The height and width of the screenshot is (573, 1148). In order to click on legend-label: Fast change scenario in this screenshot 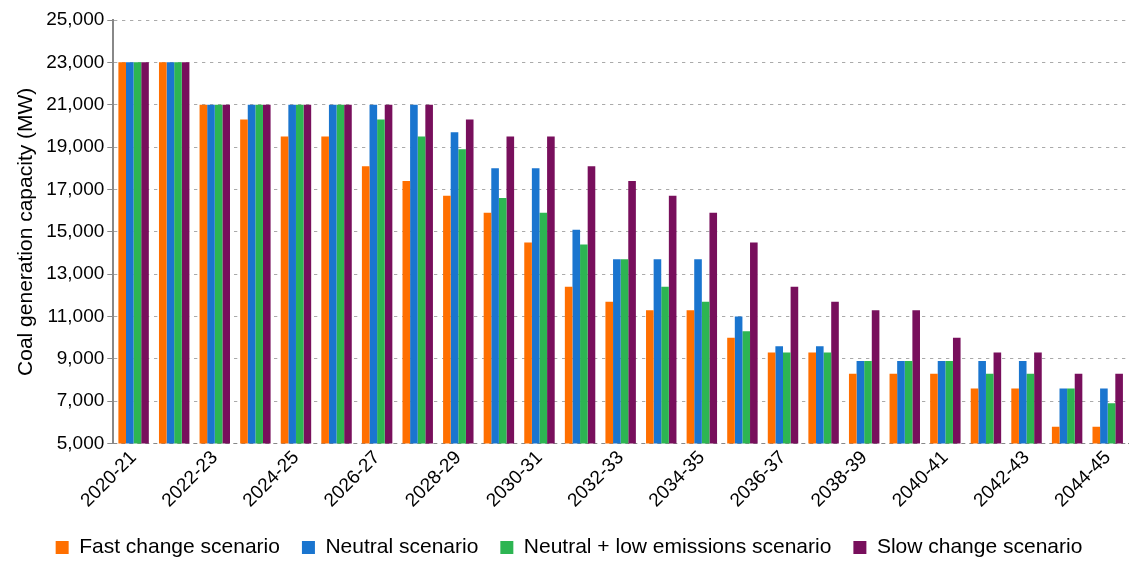, I will do `click(179, 546)`.